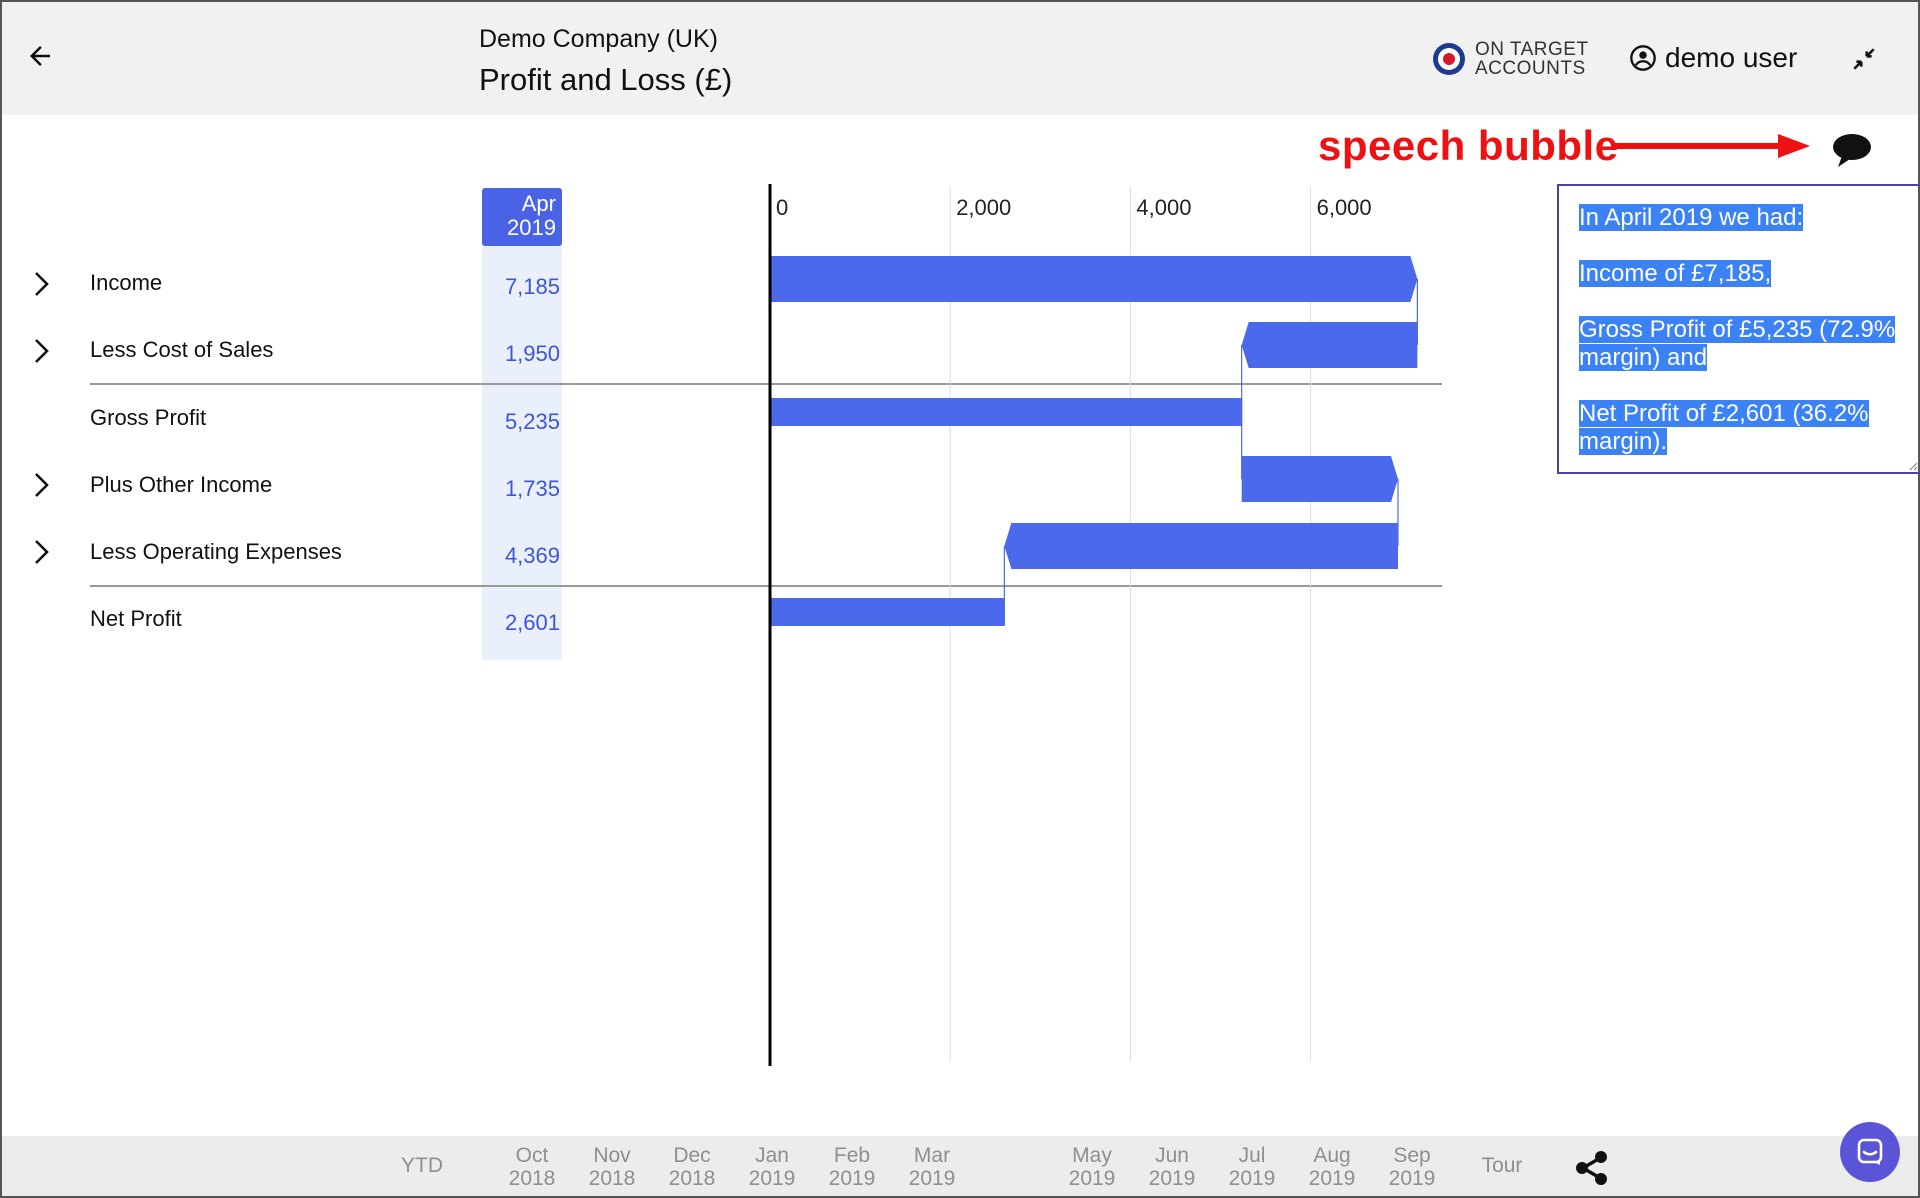 Image resolution: width=1920 pixels, height=1198 pixels. What do you see at coordinates (692, 1167) in the screenshot?
I see `period-dec-2018: Dec 2018` at bounding box center [692, 1167].